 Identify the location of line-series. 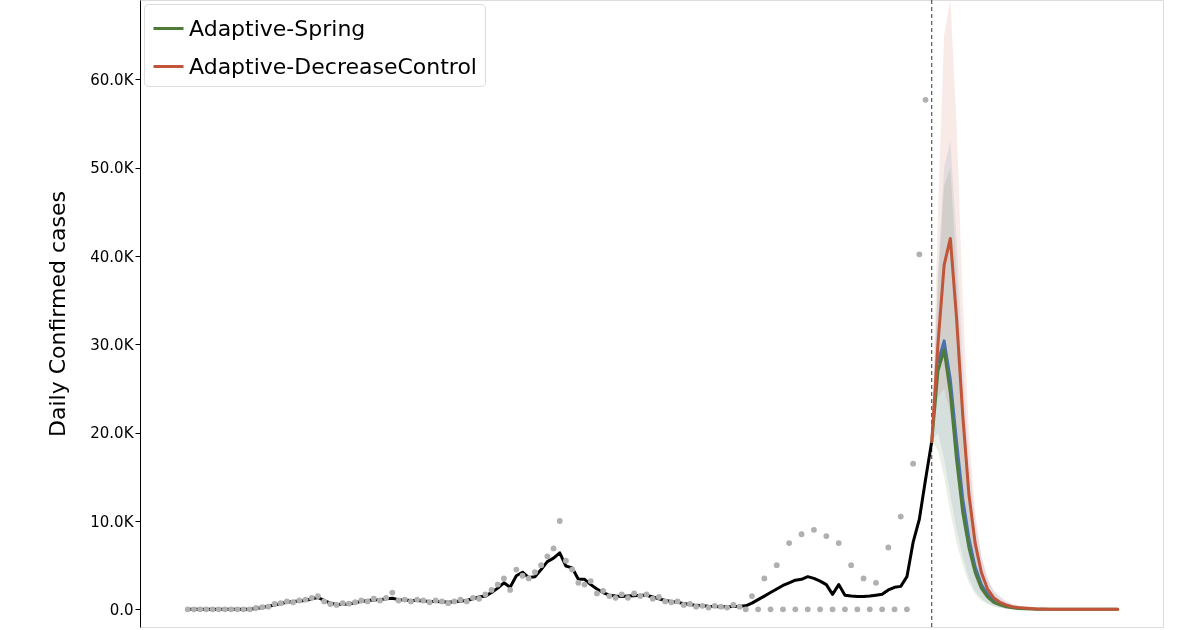
(1025, 423).